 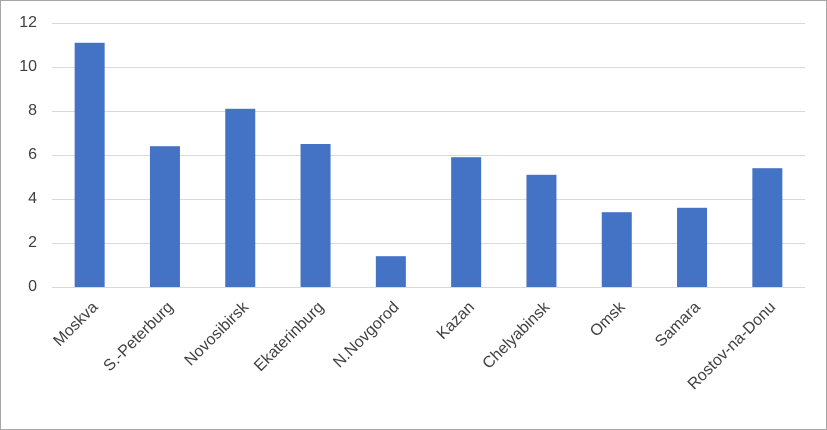 I want to click on y-tick-label: 6, so click(x=32, y=154).